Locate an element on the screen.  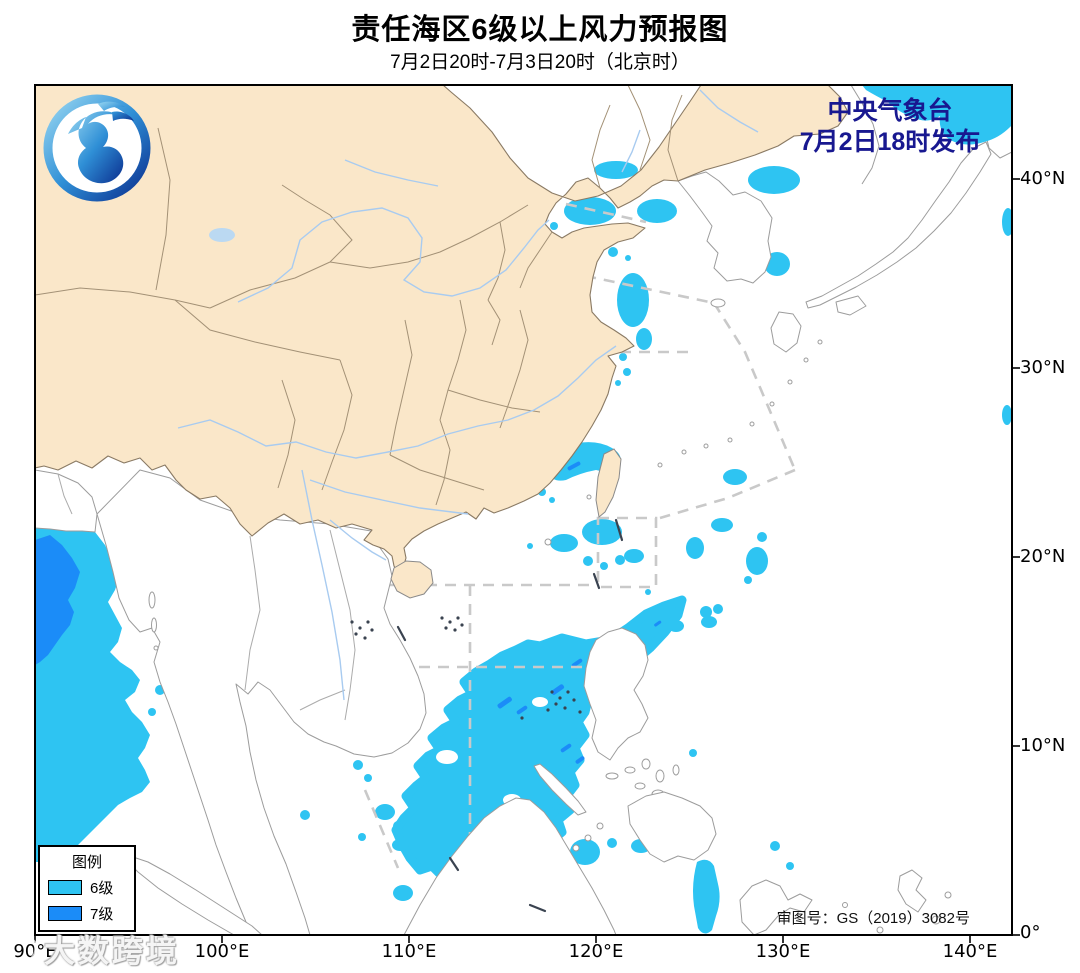
issuer-block: 中央气象台 7月2日18时发布 is located at coordinates (890, 127).